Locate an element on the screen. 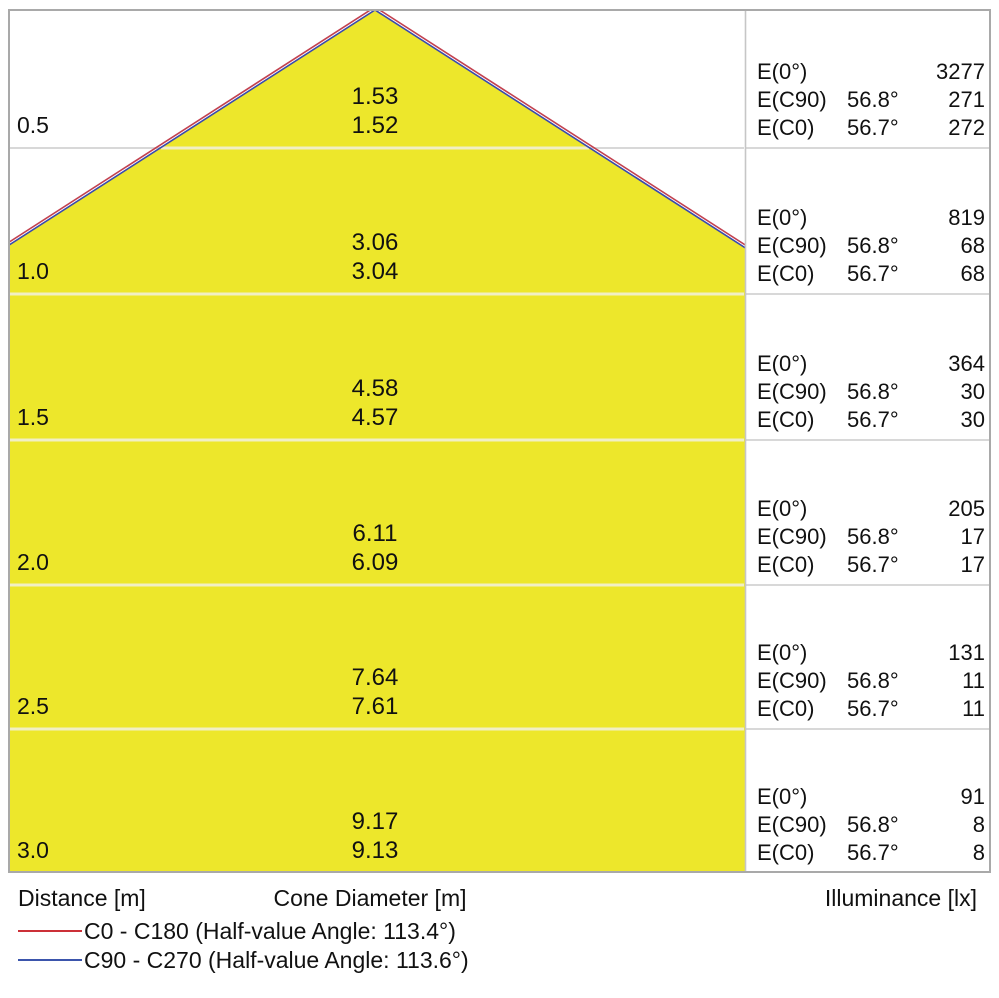 Image resolution: width=999 pixels, height=998 pixels. cone-diameter-c90-value: 6.11 is located at coordinates (375, 533).